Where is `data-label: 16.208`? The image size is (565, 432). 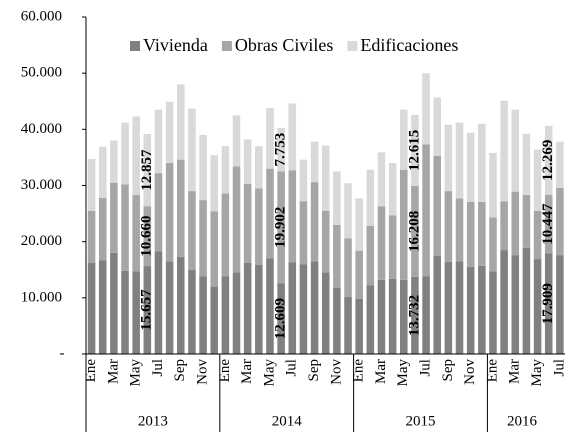 data-label: 16.208 is located at coordinates (414, 231).